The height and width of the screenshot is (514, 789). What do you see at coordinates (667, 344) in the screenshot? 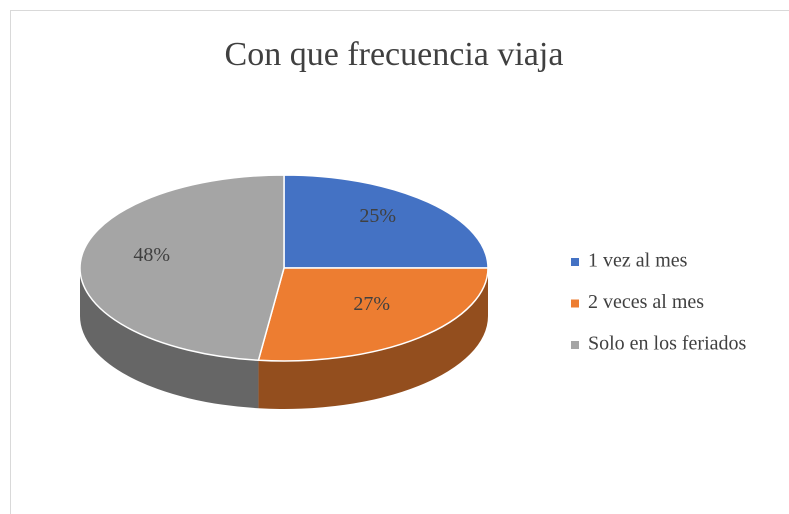
I see `legend-label: Solo en los feriados` at bounding box center [667, 344].